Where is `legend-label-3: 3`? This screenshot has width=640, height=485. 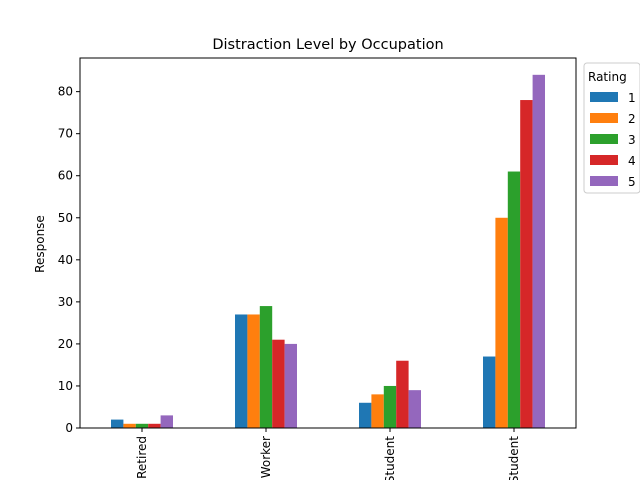 legend-label-3: 3 is located at coordinates (632, 140).